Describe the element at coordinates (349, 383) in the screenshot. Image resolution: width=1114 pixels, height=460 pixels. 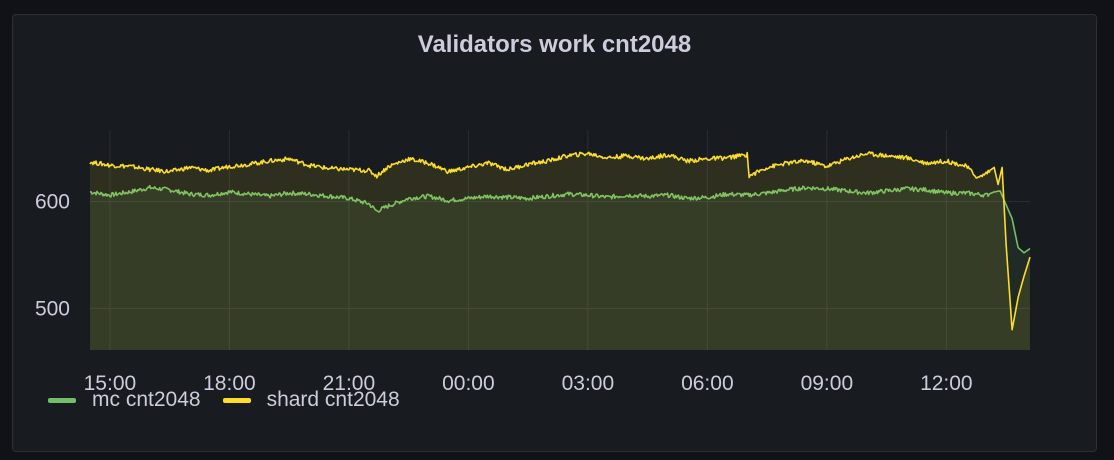
I see `x-tick-label: 21:00` at that location.